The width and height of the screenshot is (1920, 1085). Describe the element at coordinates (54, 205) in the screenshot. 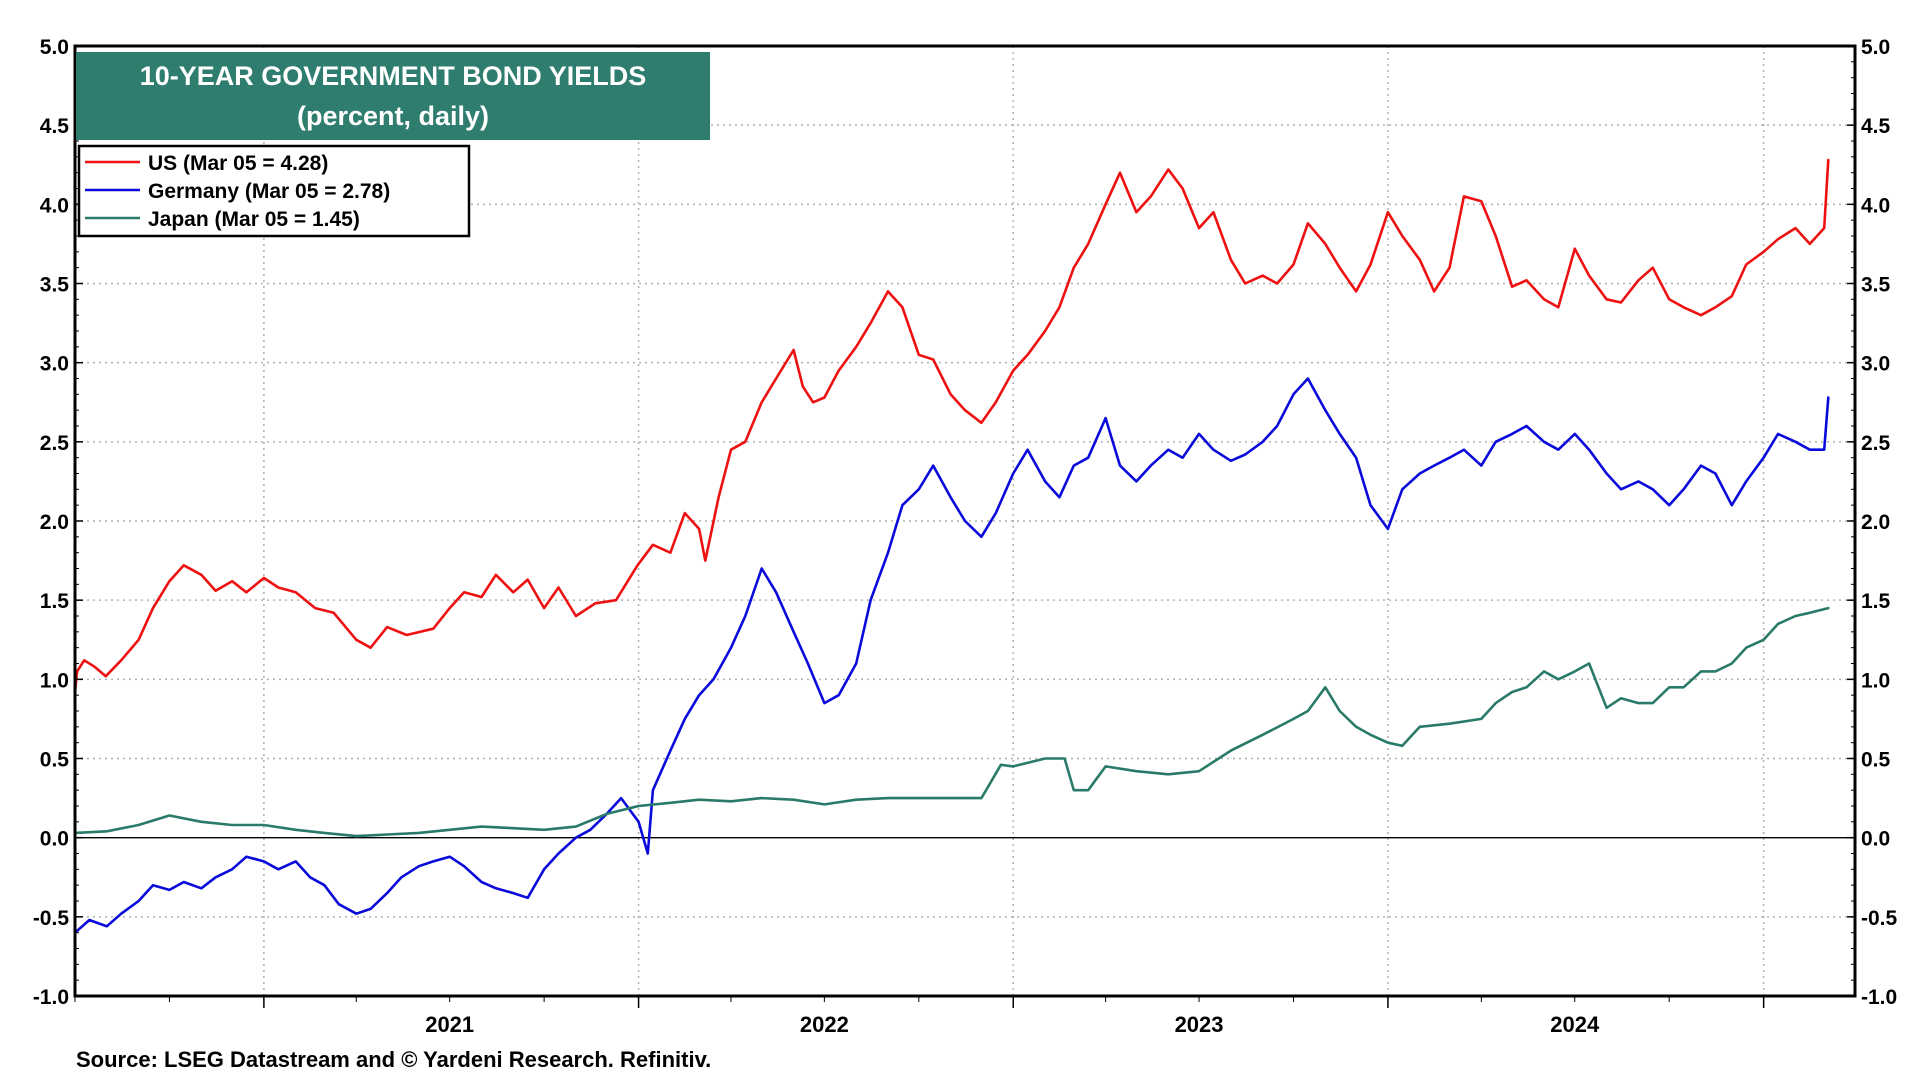

I see `y-tick-label-left: 4.0` at that location.